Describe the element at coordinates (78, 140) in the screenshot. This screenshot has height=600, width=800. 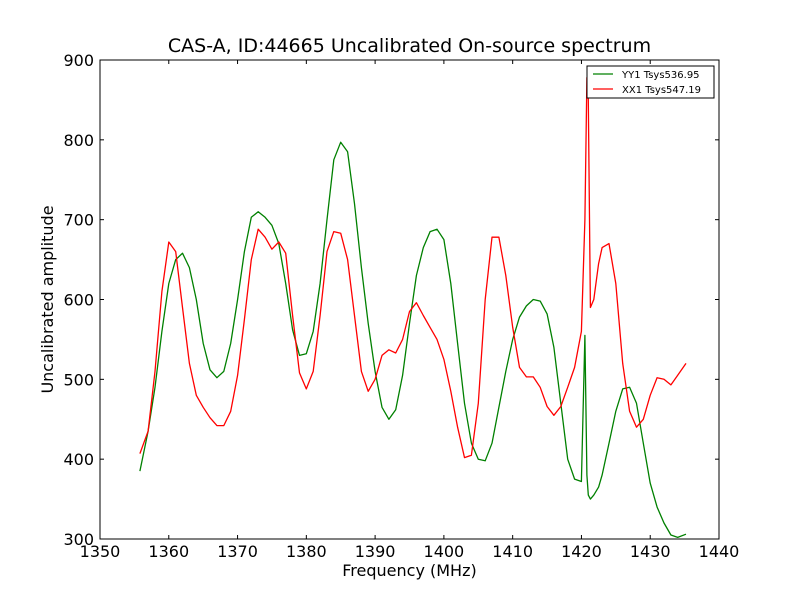
I see `y-tick-label: 800` at that location.